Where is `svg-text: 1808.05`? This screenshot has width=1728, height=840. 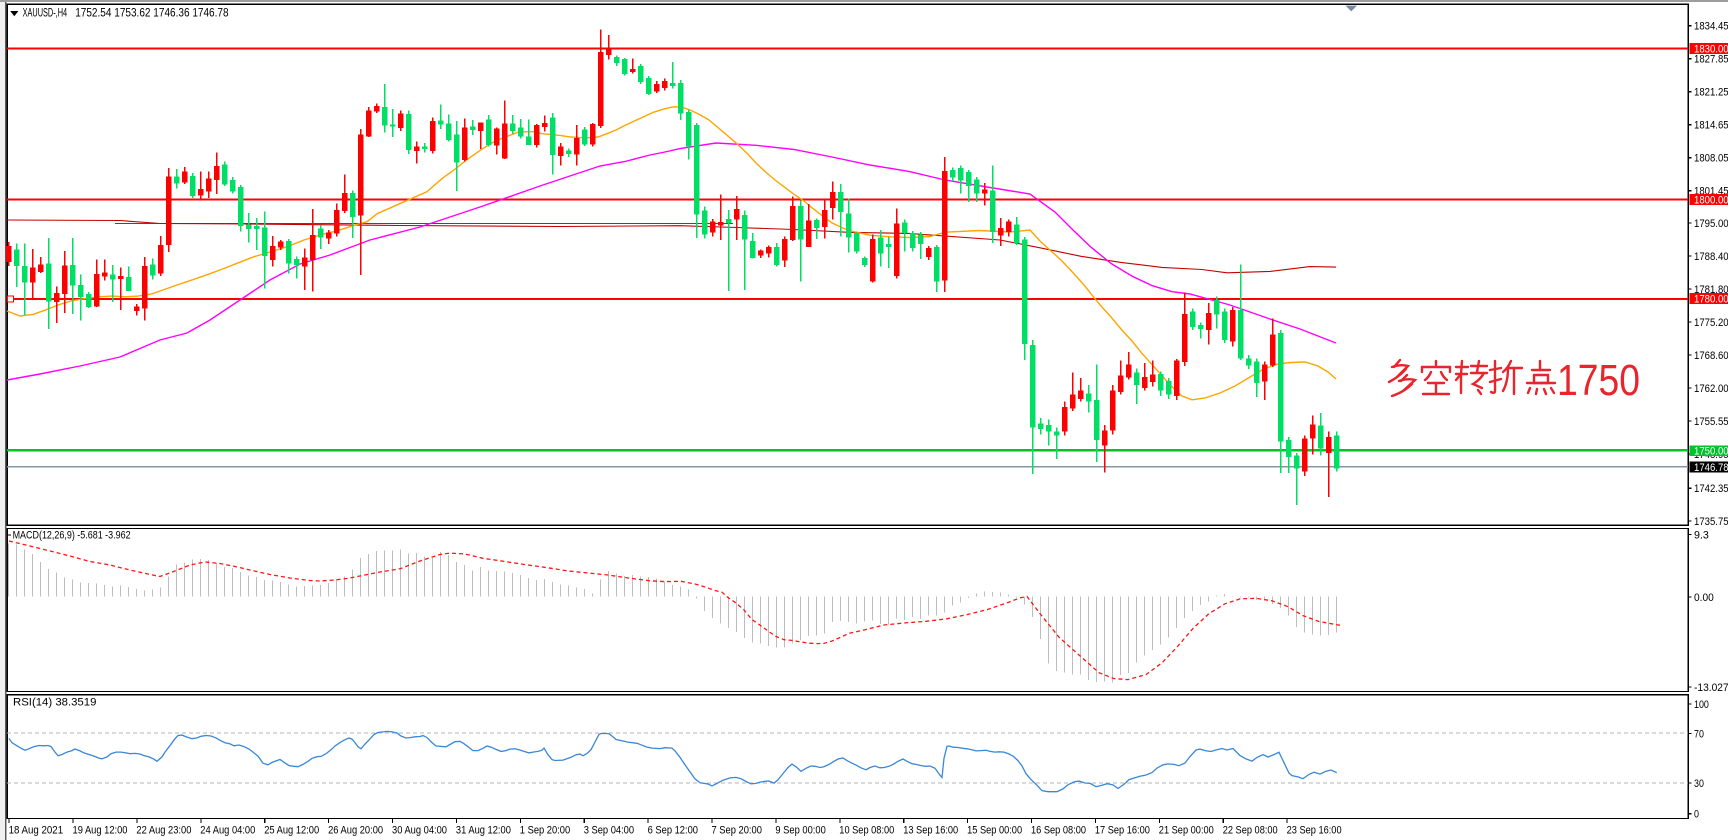
svg-text: 1808.05 is located at coordinates (1711, 159).